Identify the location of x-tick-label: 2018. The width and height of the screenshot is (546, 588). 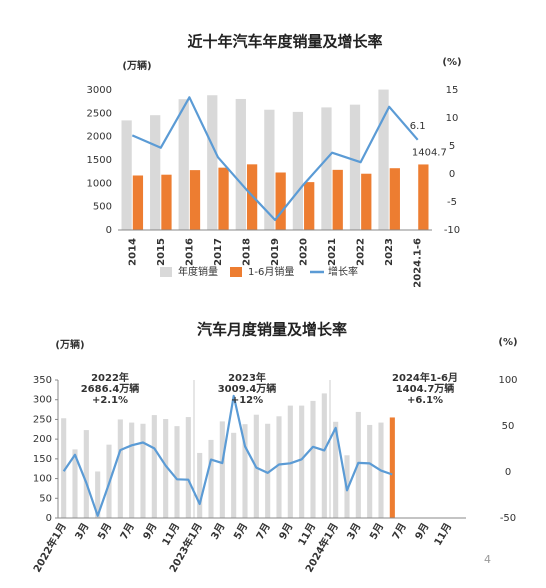
(246, 252).